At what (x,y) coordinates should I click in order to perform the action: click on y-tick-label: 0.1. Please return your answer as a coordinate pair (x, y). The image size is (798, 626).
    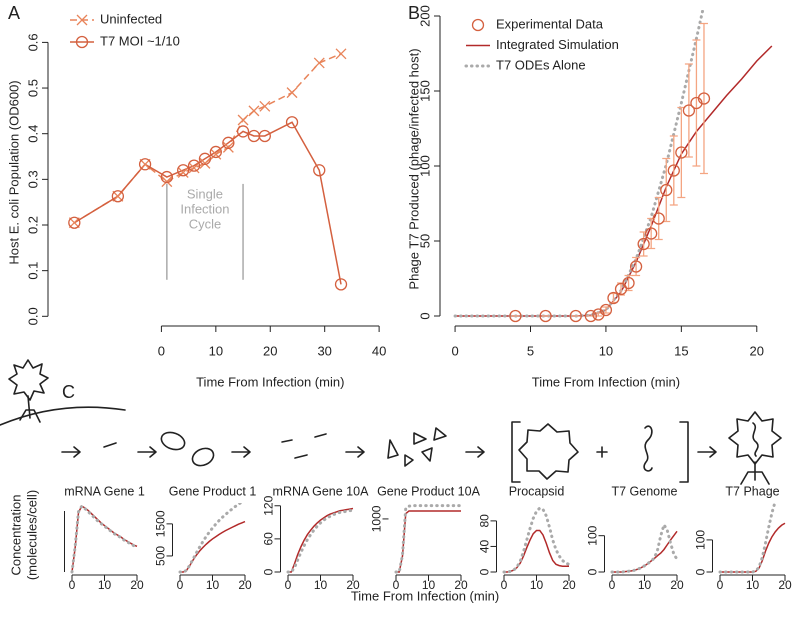
    Looking at the image, I should click on (32, 271).